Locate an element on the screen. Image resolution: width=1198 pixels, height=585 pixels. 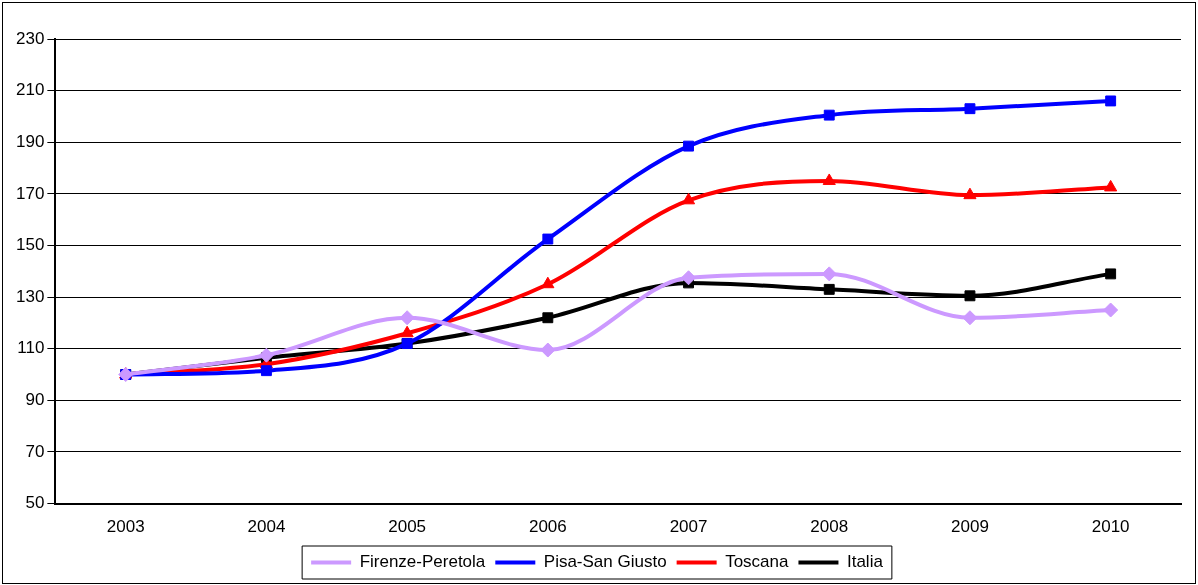
y-tick-label: 150 is located at coordinates (30, 245).